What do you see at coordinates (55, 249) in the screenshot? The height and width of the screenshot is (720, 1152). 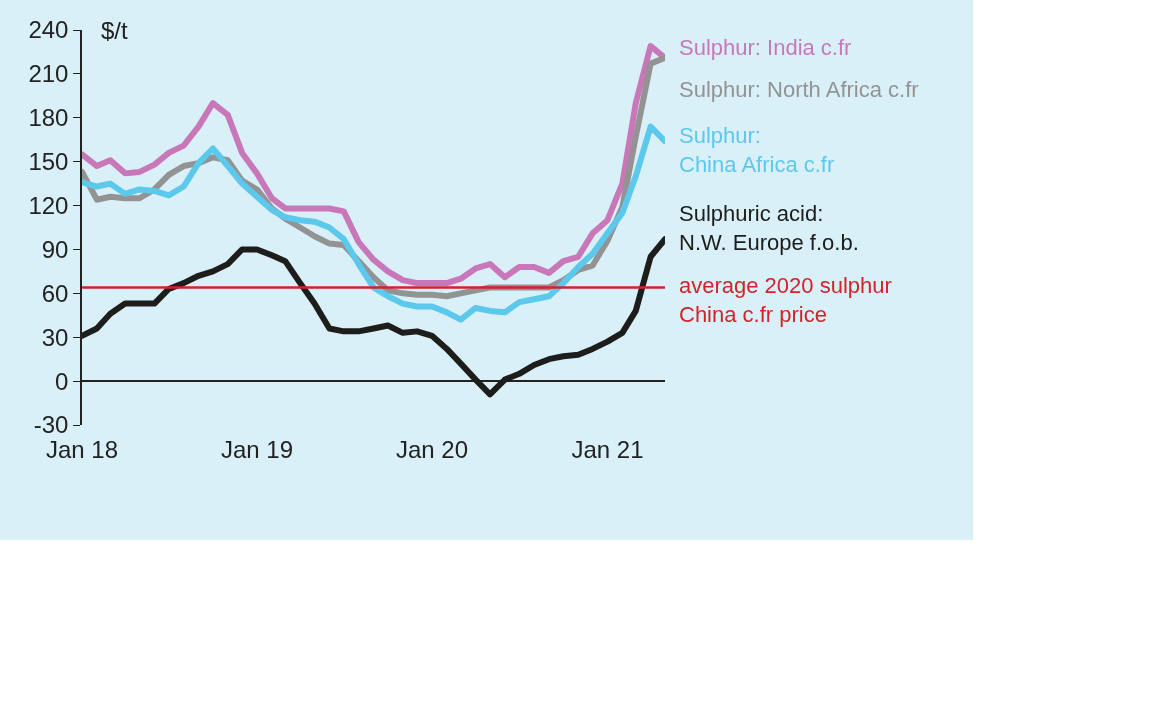 I see `y-tick-label: 90` at bounding box center [55, 249].